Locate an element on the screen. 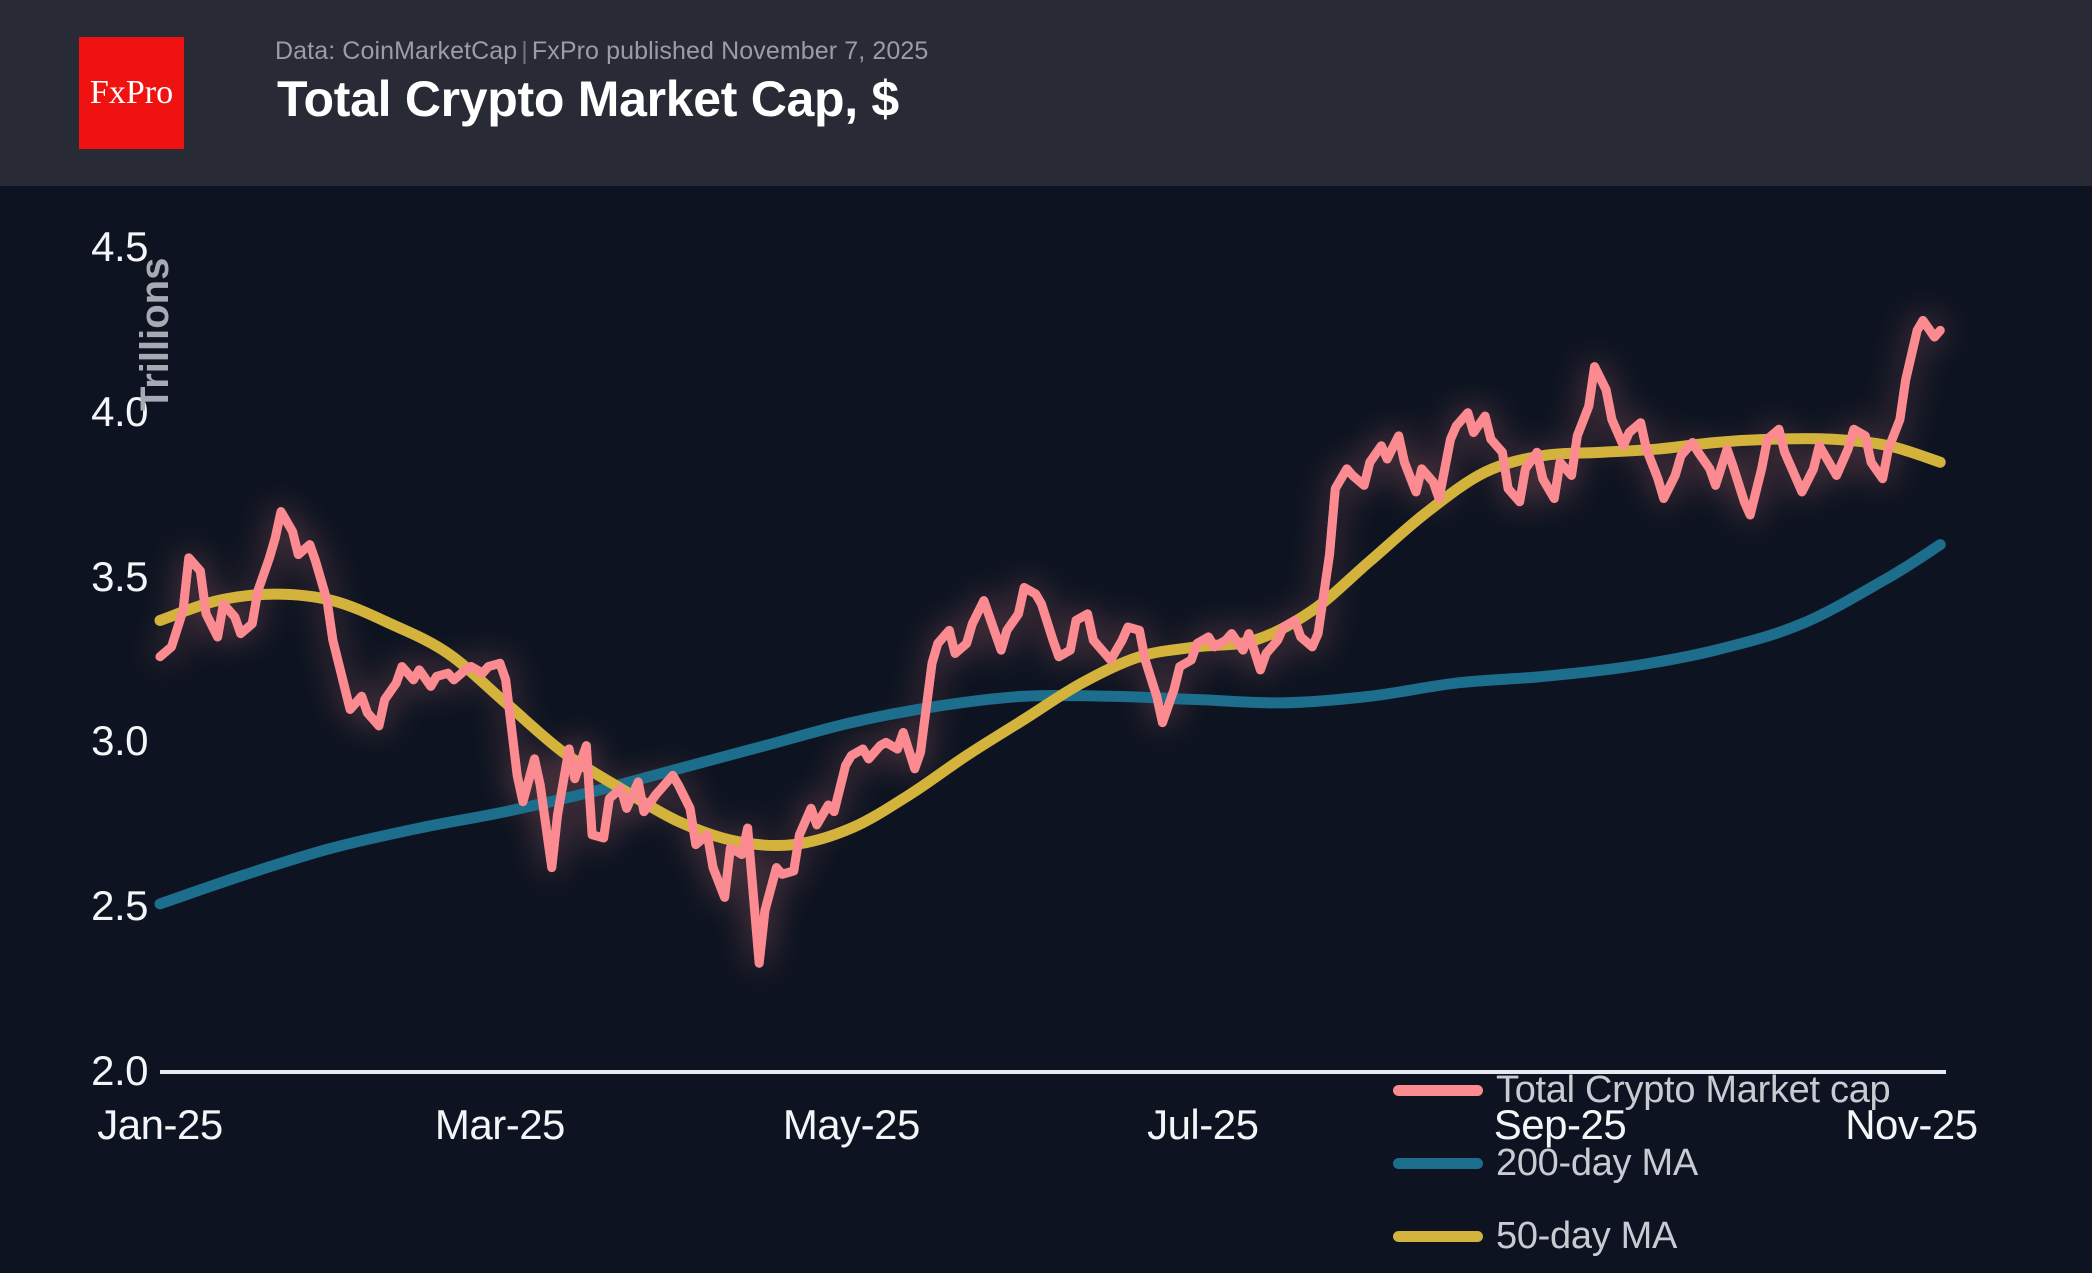  y-tick-label: 3.0 is located at coordinates (119, 741).